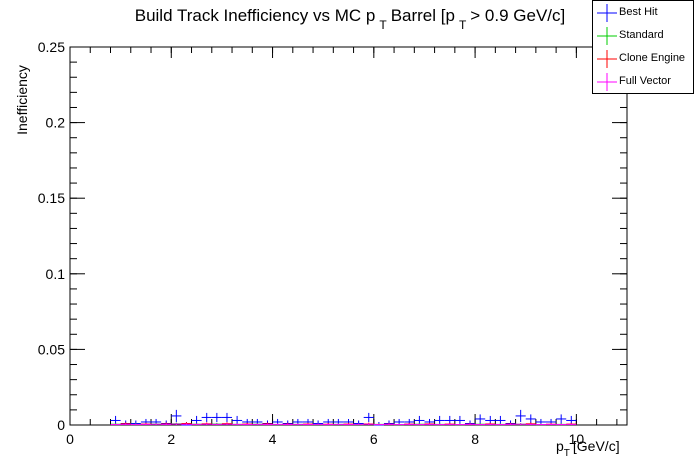  What do you see at coordinates (255, 15) in the screenshot?
I see `title-part-1: Build Track Inefficiency vs MC p` at bounding box center [255, 15].